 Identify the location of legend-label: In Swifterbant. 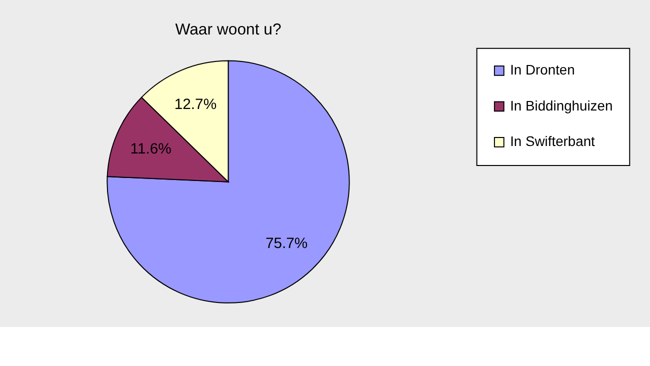
(553, 141).